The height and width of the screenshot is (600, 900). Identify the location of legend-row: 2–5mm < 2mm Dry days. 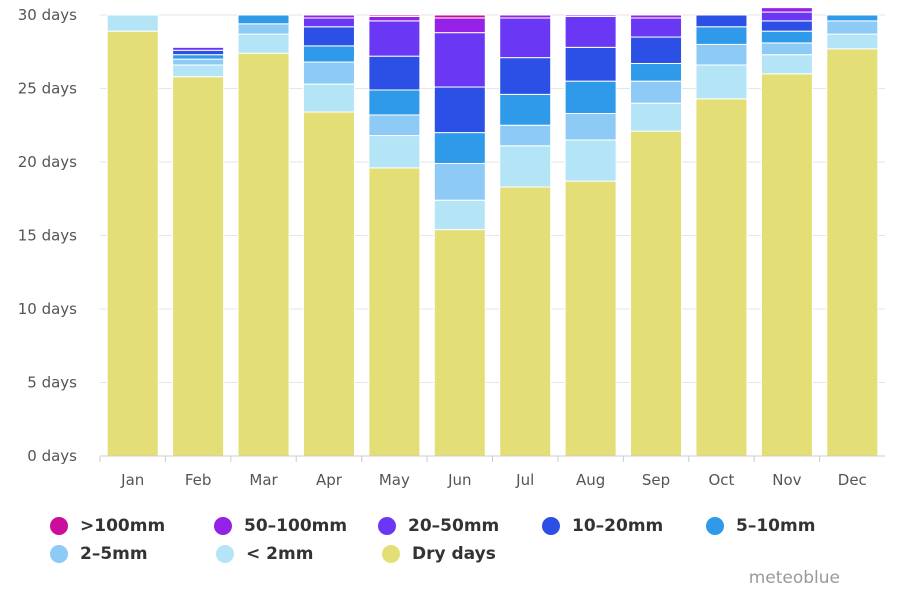
(460, 554).